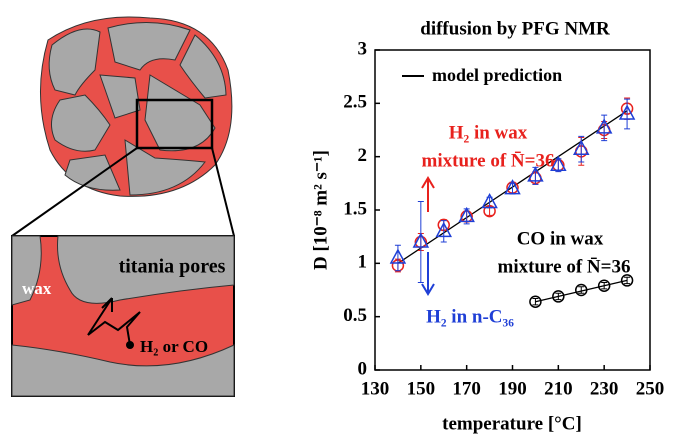  I want to click on chart-title: diffusion by PFG NMR, so click(515, 28).